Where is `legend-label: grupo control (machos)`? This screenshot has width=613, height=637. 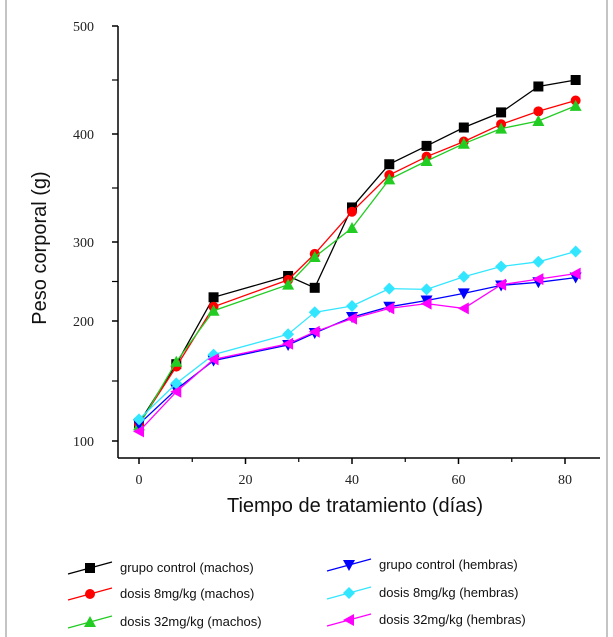
legend-label: grupo control (machos) is located at coordinates (187, 567).